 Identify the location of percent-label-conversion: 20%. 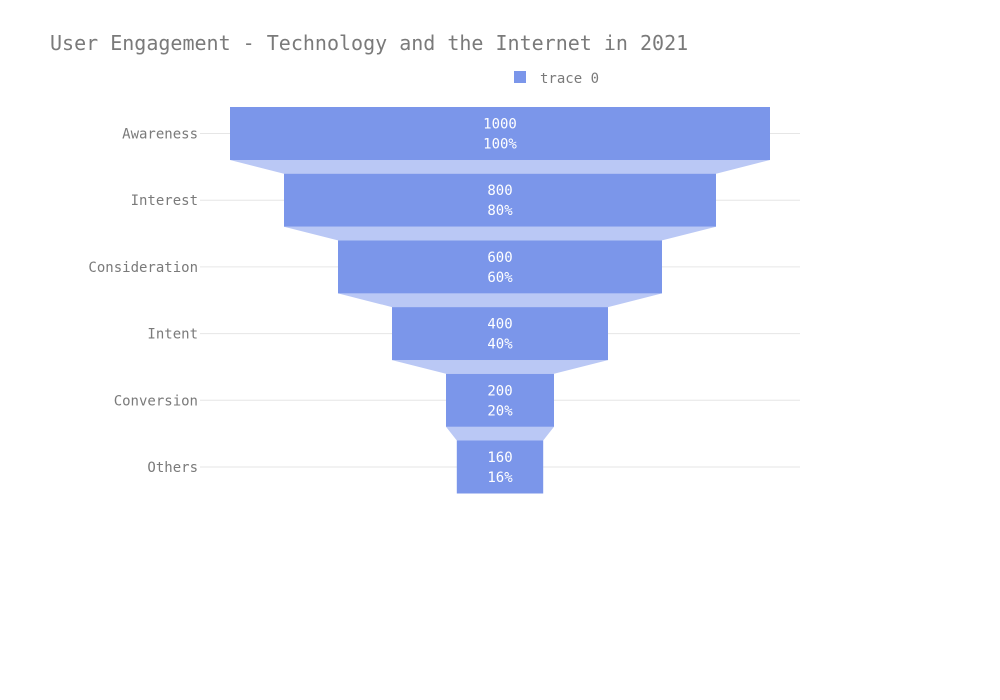
(500, 411).